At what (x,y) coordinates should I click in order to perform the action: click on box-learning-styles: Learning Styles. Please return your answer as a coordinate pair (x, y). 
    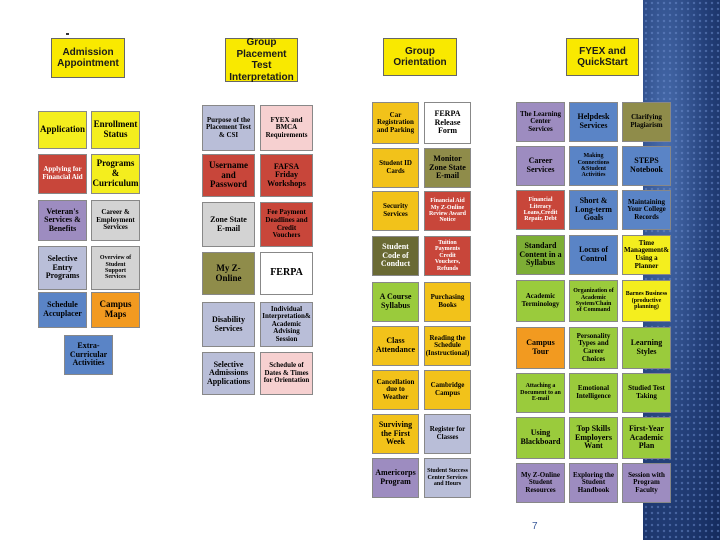
    Looking at the image, I should click on (646, 348).